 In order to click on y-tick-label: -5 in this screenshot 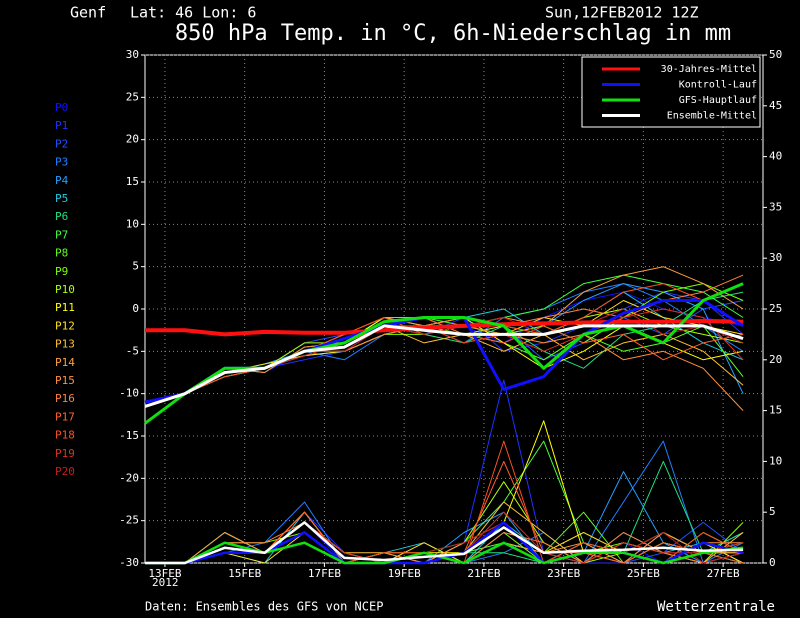, I will do `click(132, 350)`.